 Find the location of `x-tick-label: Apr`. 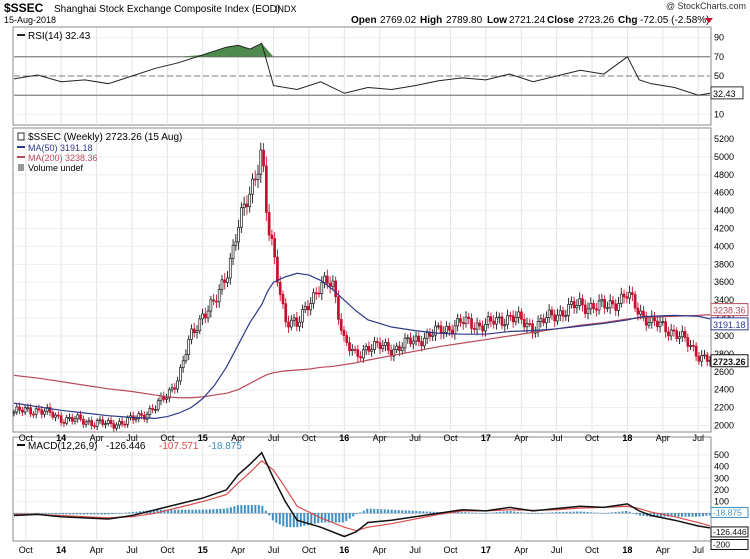

x-tick-label: Apr is located at coordinates (521, 438).